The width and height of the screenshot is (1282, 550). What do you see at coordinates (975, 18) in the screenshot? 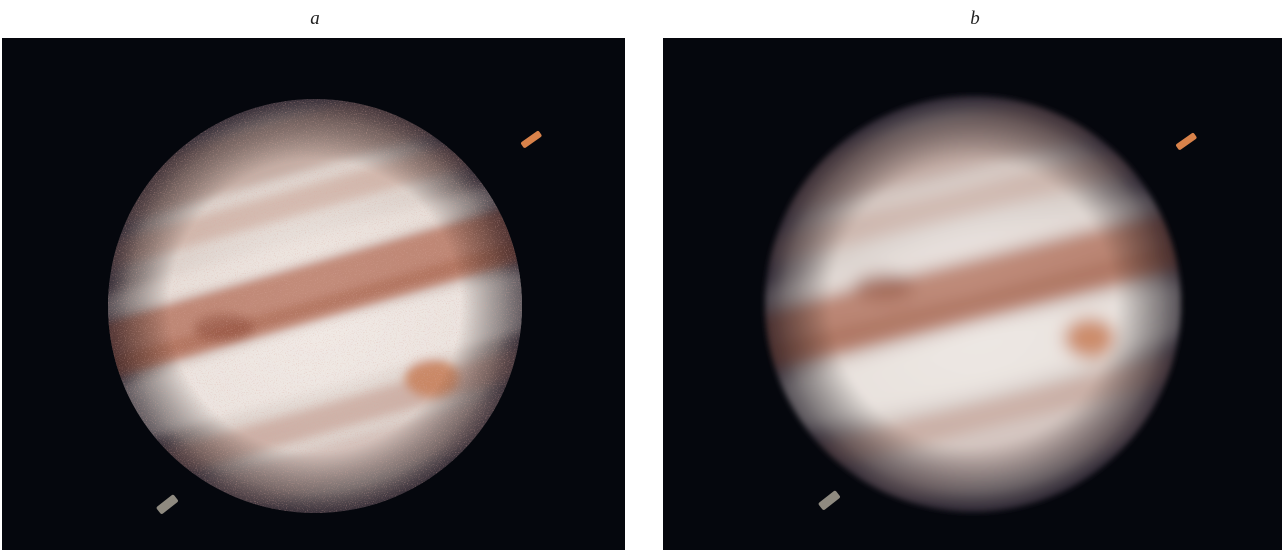
I see `panel-label-b: b` at bounding box center [975, 18].